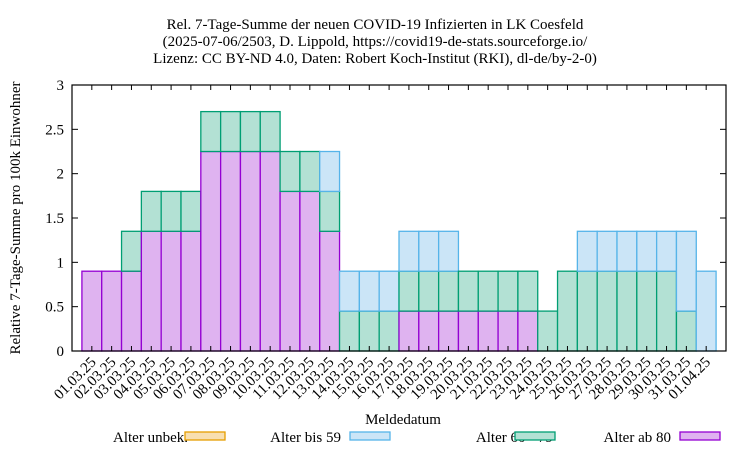 This screenshot has height=450, width=750. I want to click on y-tick-label: 0.5, so click(54, 308).